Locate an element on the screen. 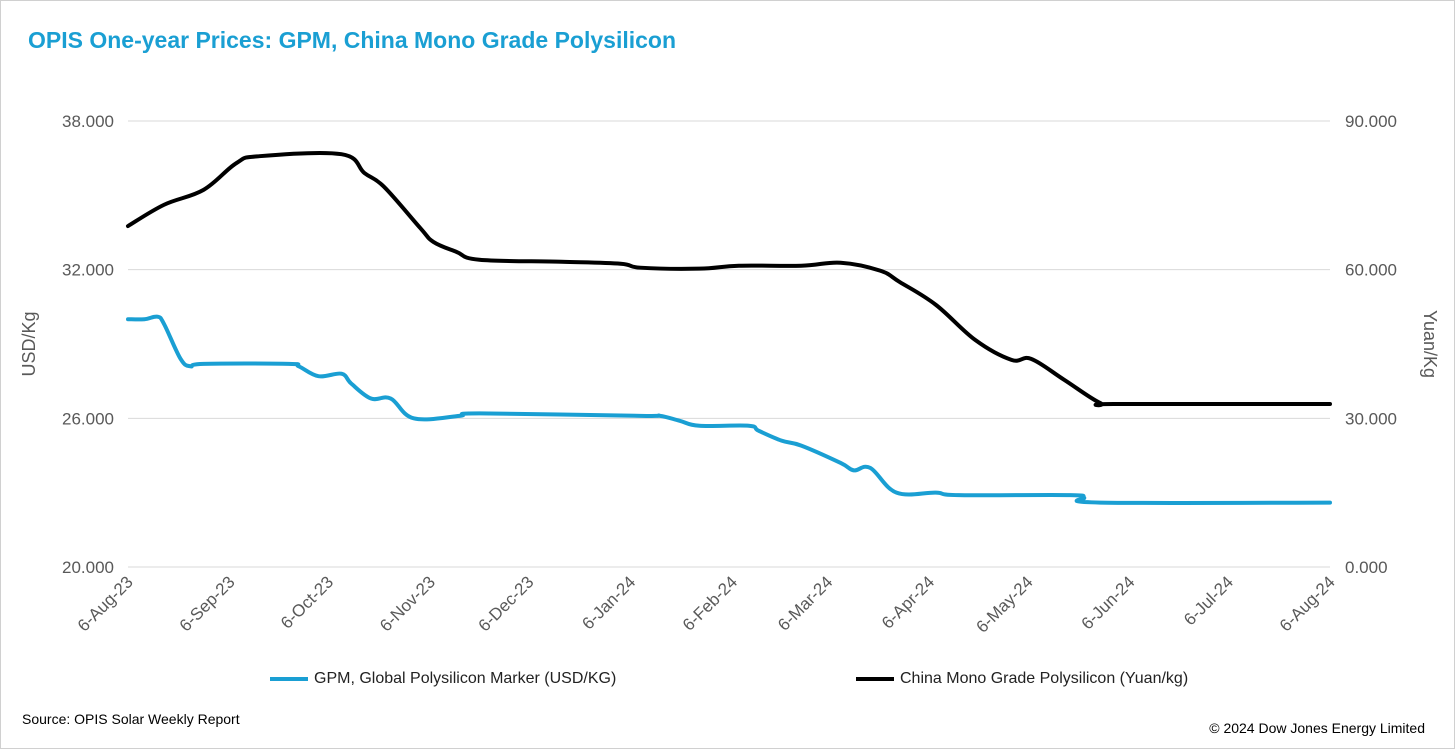  legend-item-gpm: GPM, Global Polysilicon Marker (USD/KG) is located at coordinates (443, 679).